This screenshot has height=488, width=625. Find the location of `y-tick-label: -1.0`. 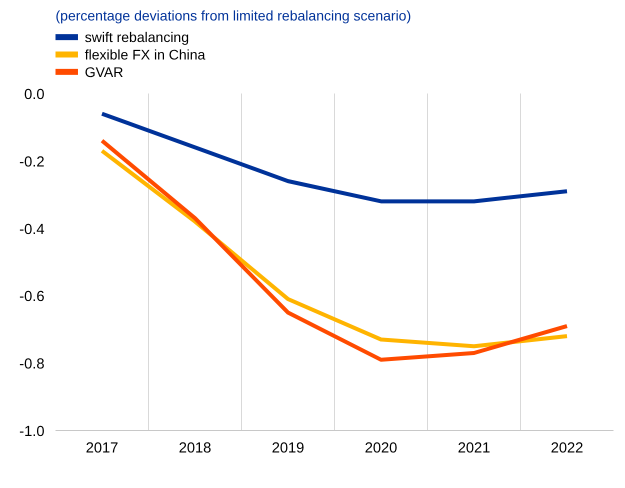

y-tick-label: -1.0 is located at coordinates (32, 432).